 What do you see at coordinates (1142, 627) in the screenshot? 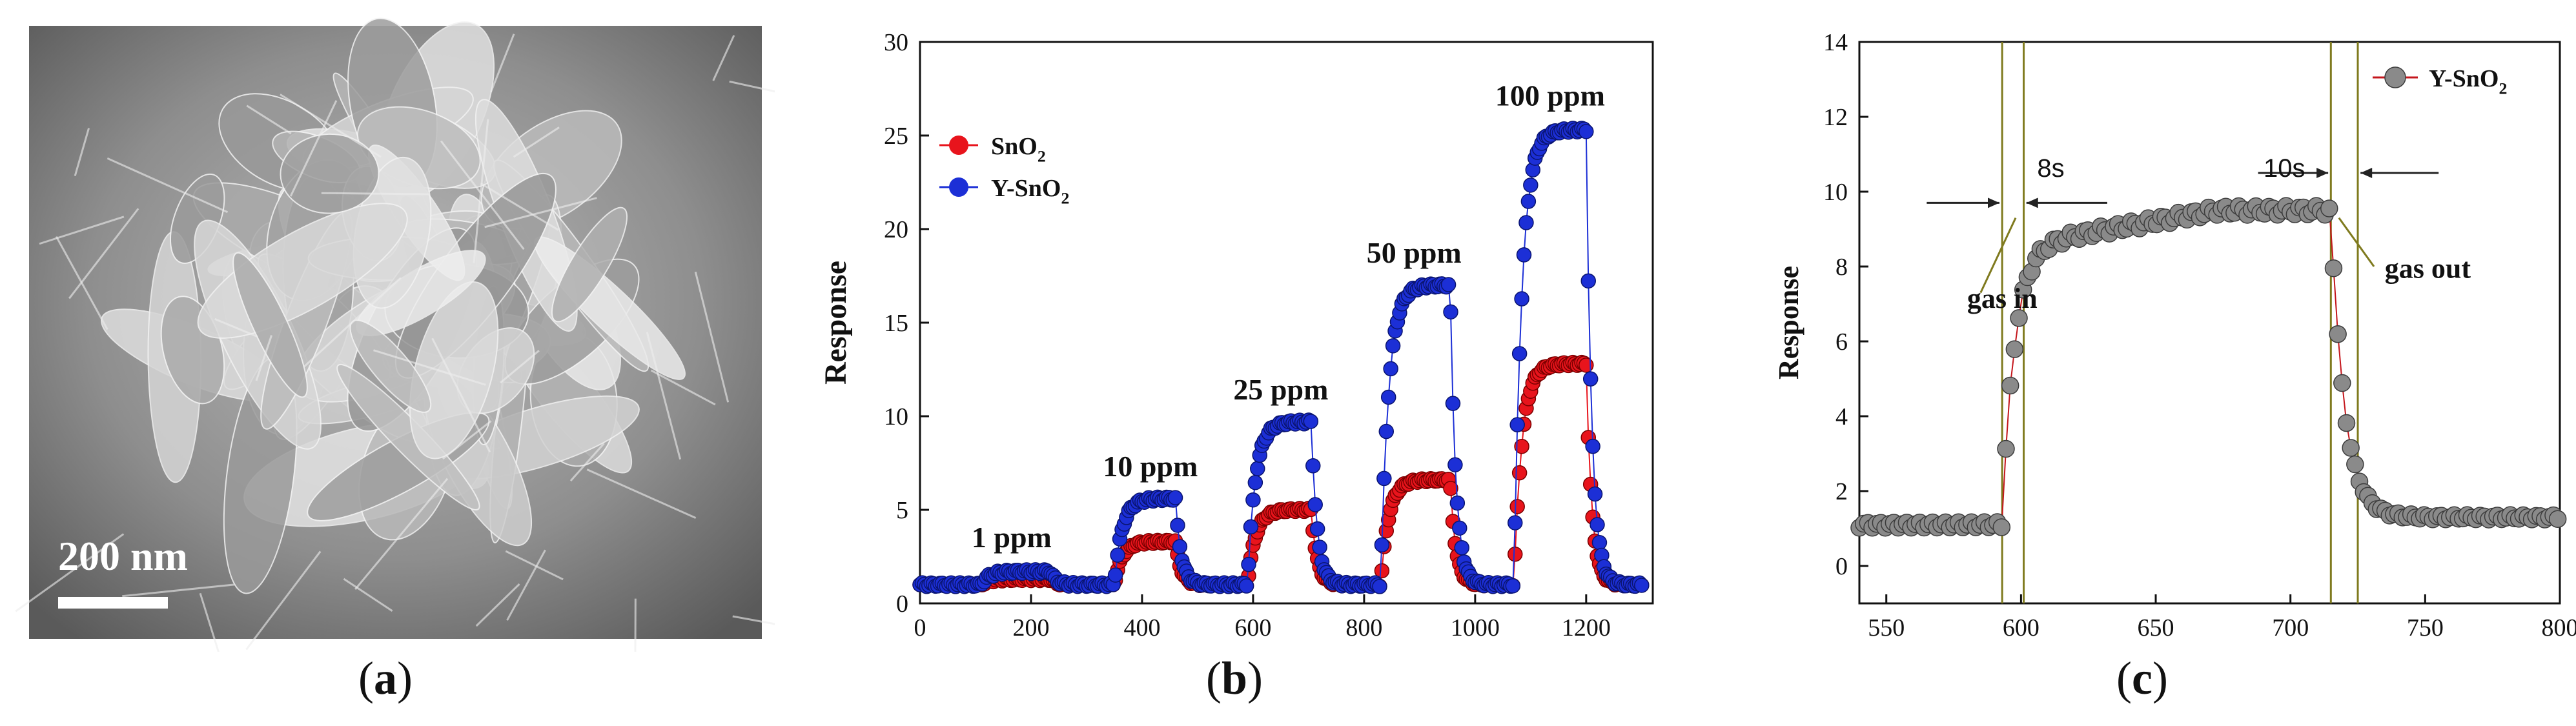
I see `x-tick-label: 400` at bounding box center [1142, 627].